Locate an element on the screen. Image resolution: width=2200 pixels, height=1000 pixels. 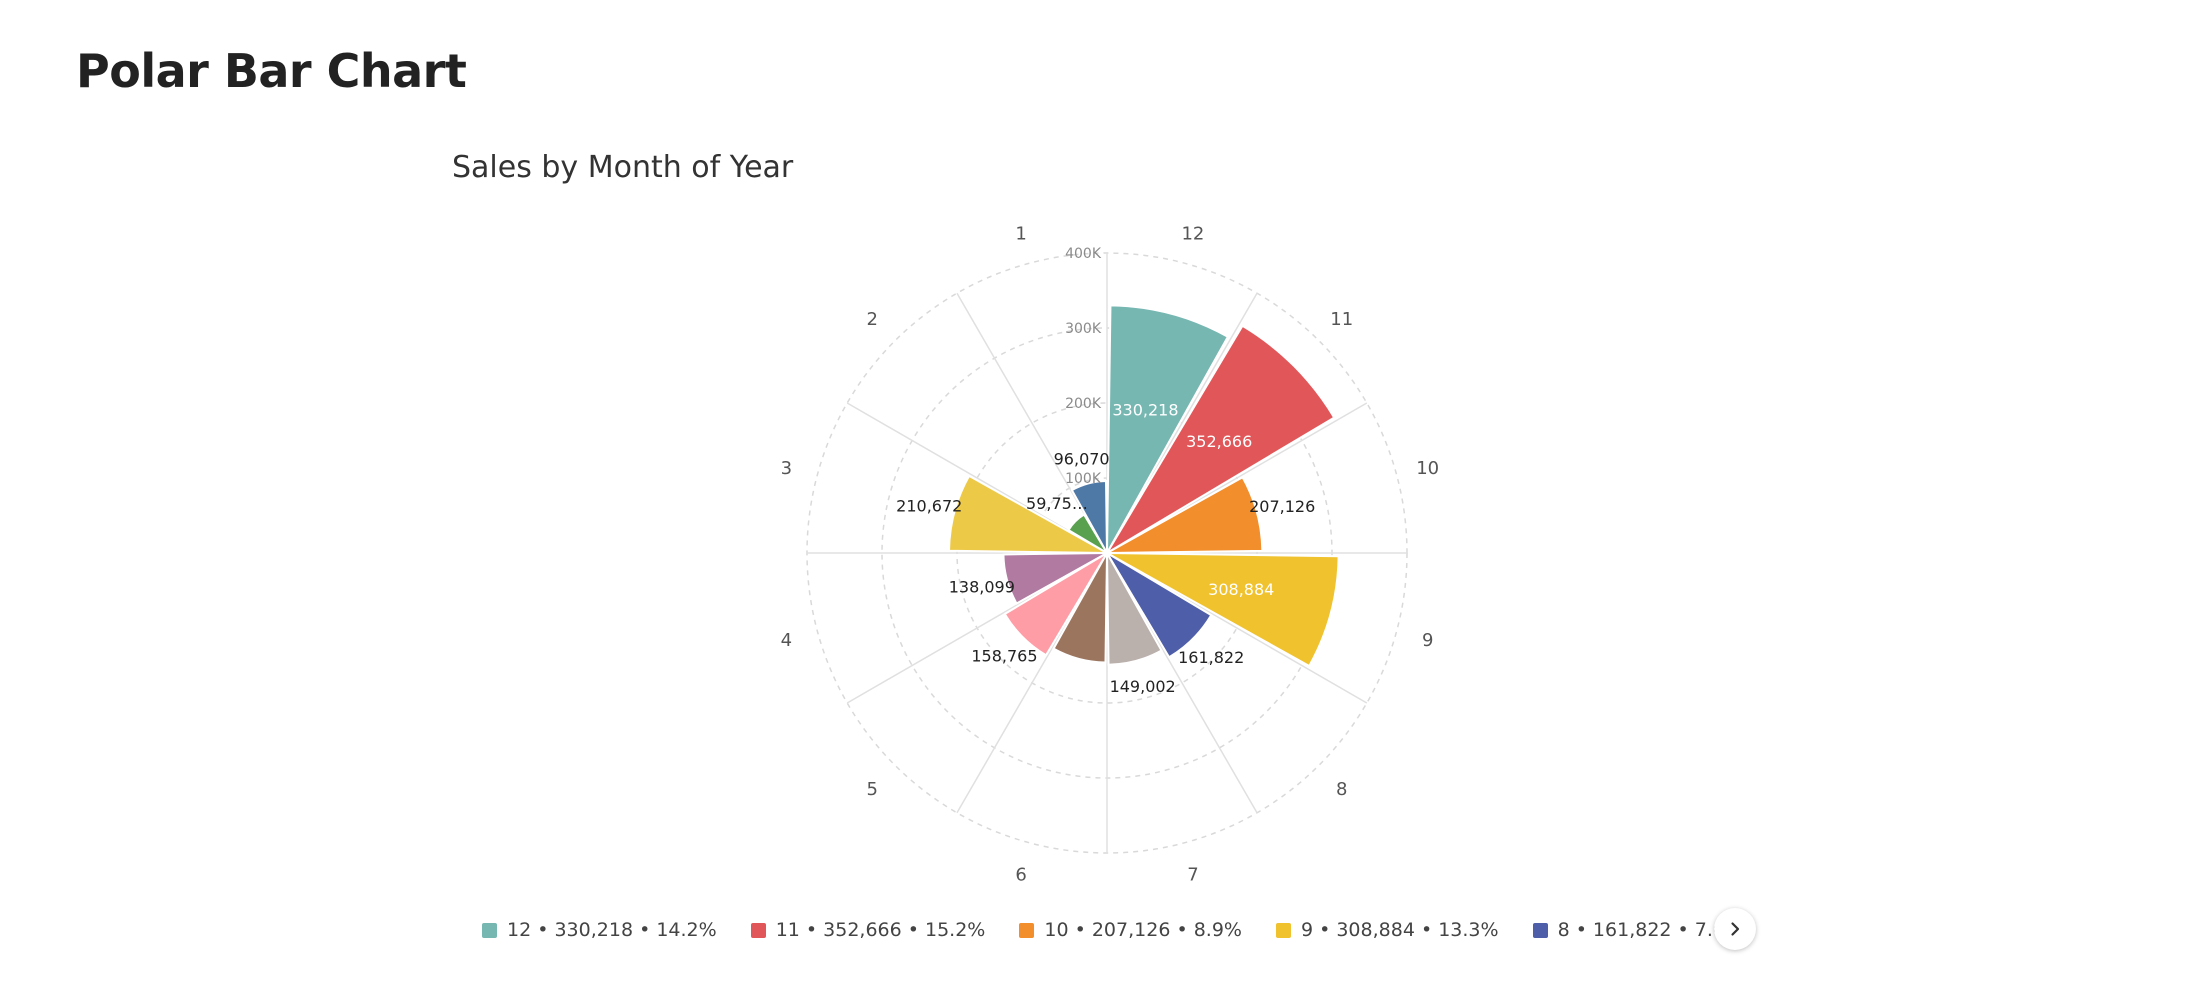
page-title: Polar Bar Chart is located at coordinates (271, 71).